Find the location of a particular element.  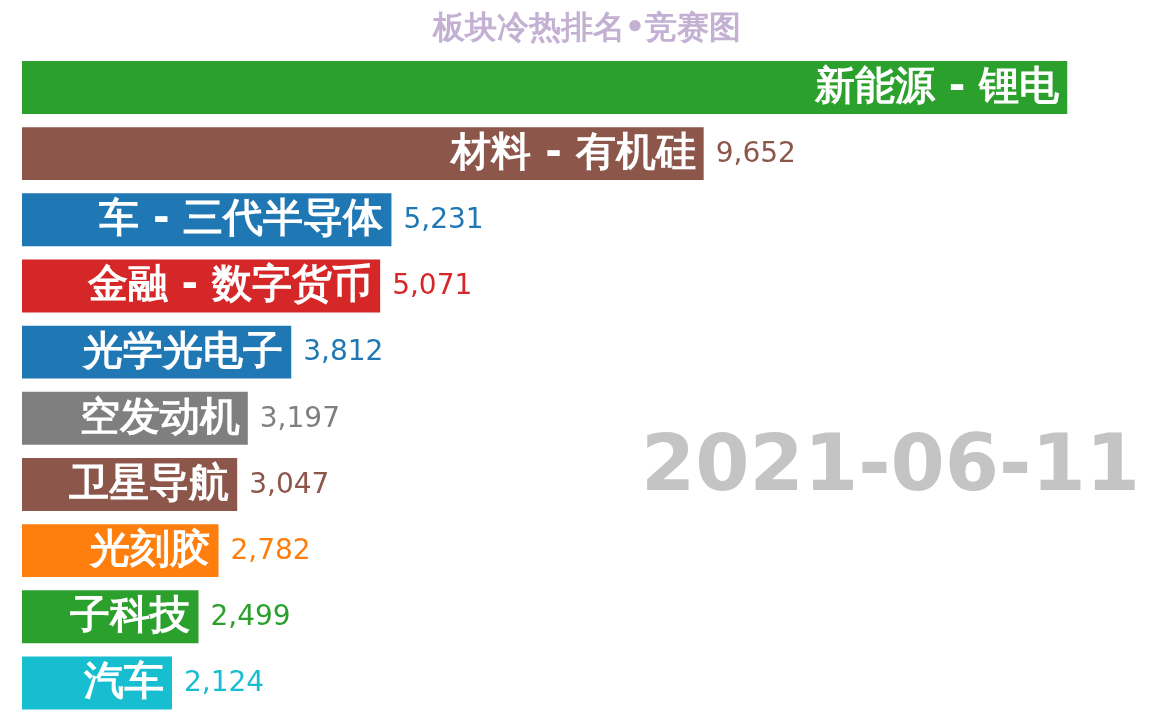

data-label: 3,047 is located at coordinates (289, 483).